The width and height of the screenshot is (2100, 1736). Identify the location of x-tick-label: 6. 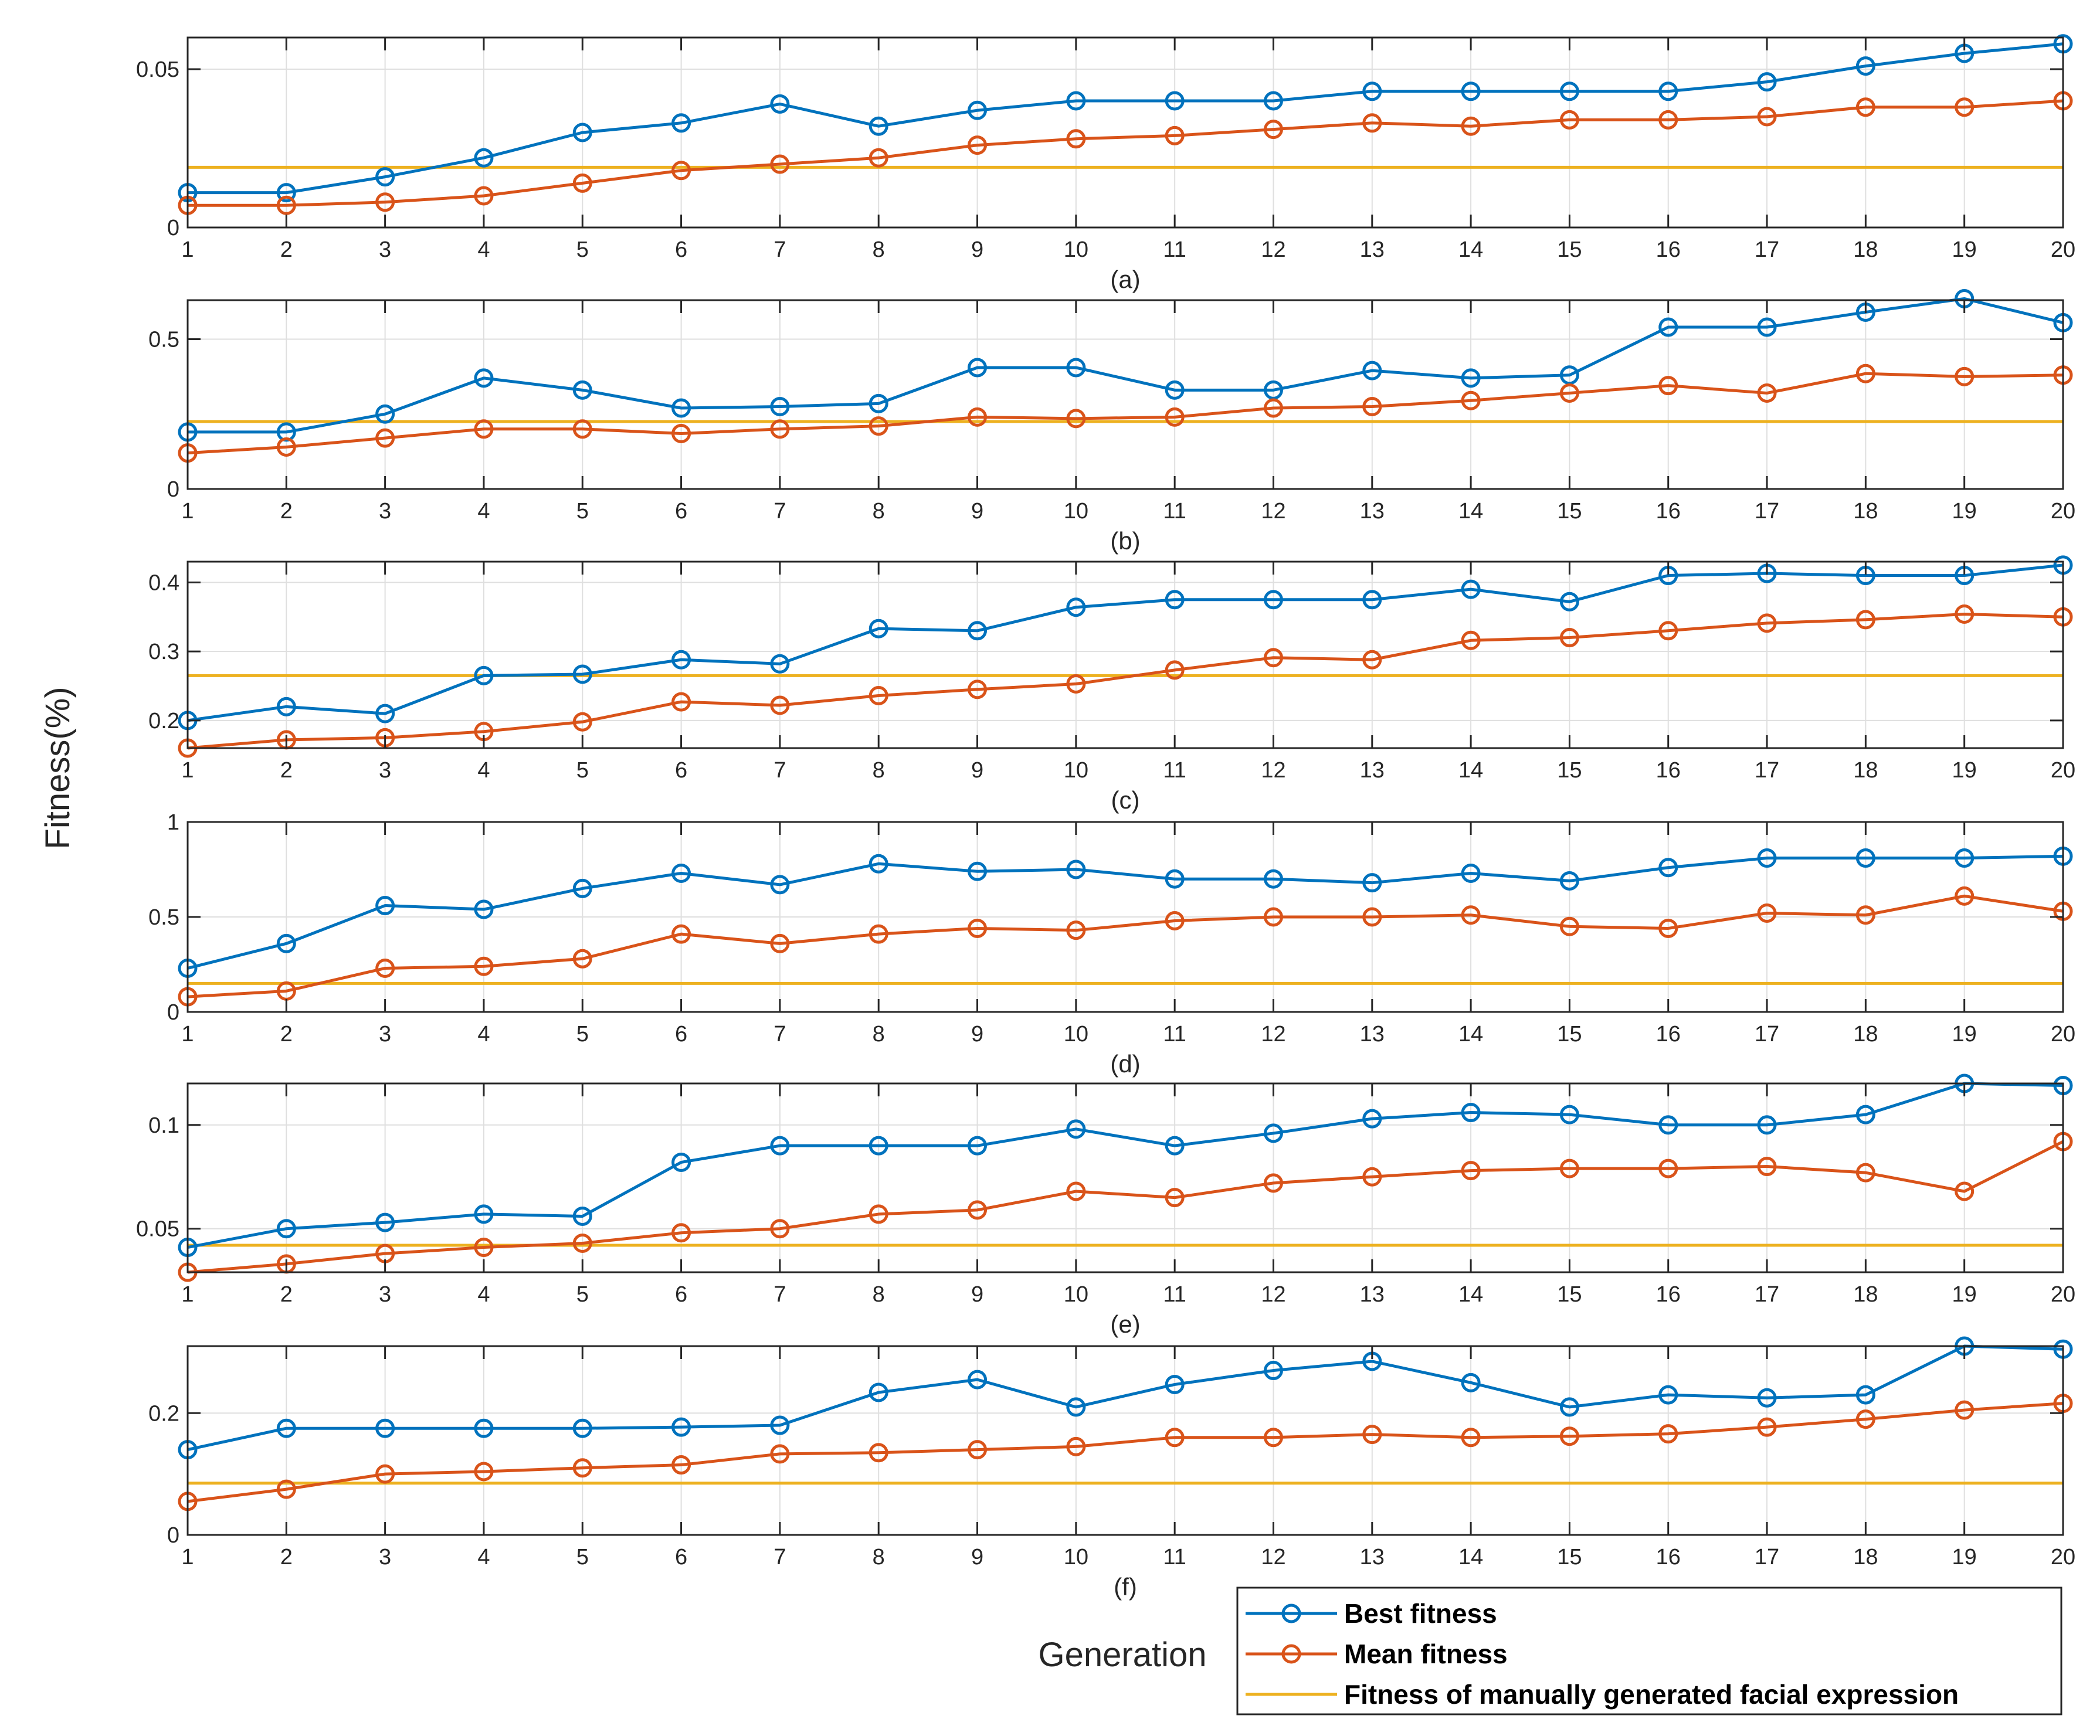
(681, 1294).